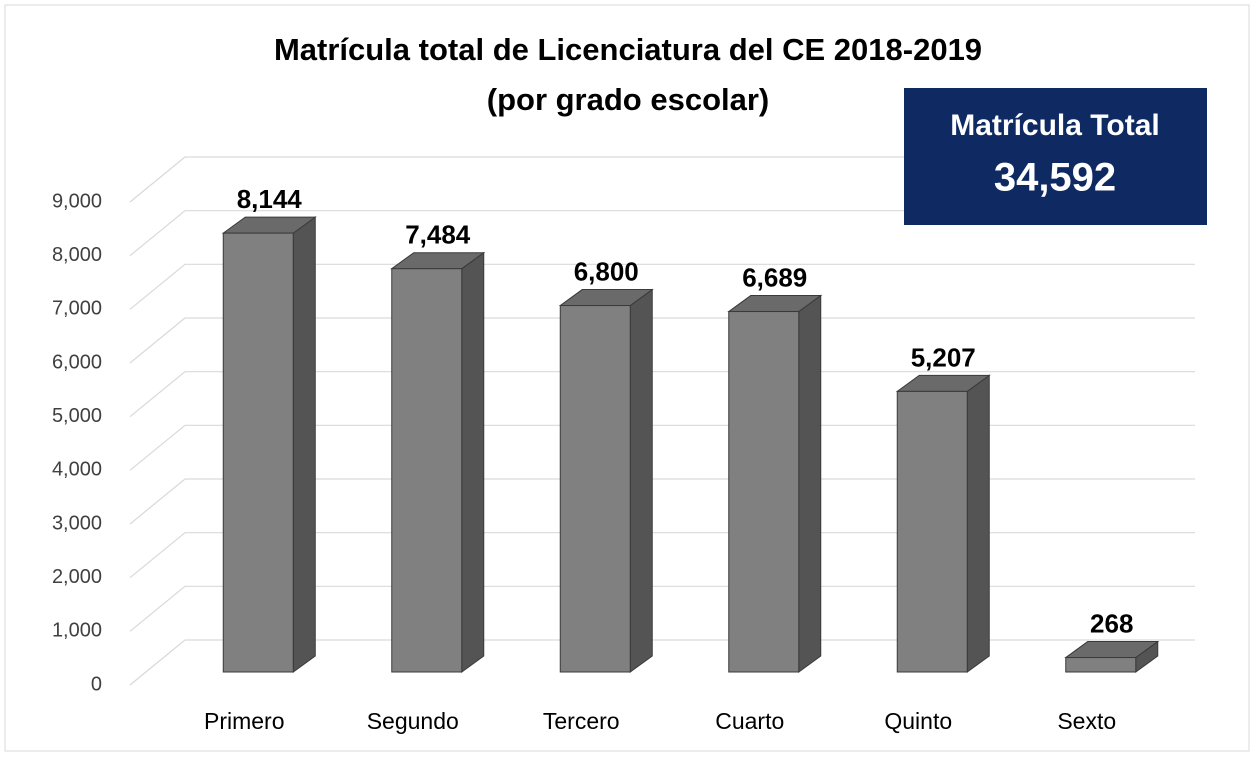 Image resolution: width=1254 pixels, height=757 pixels. I want to click on x-tick-label: Cuarto, so click(749, 721).